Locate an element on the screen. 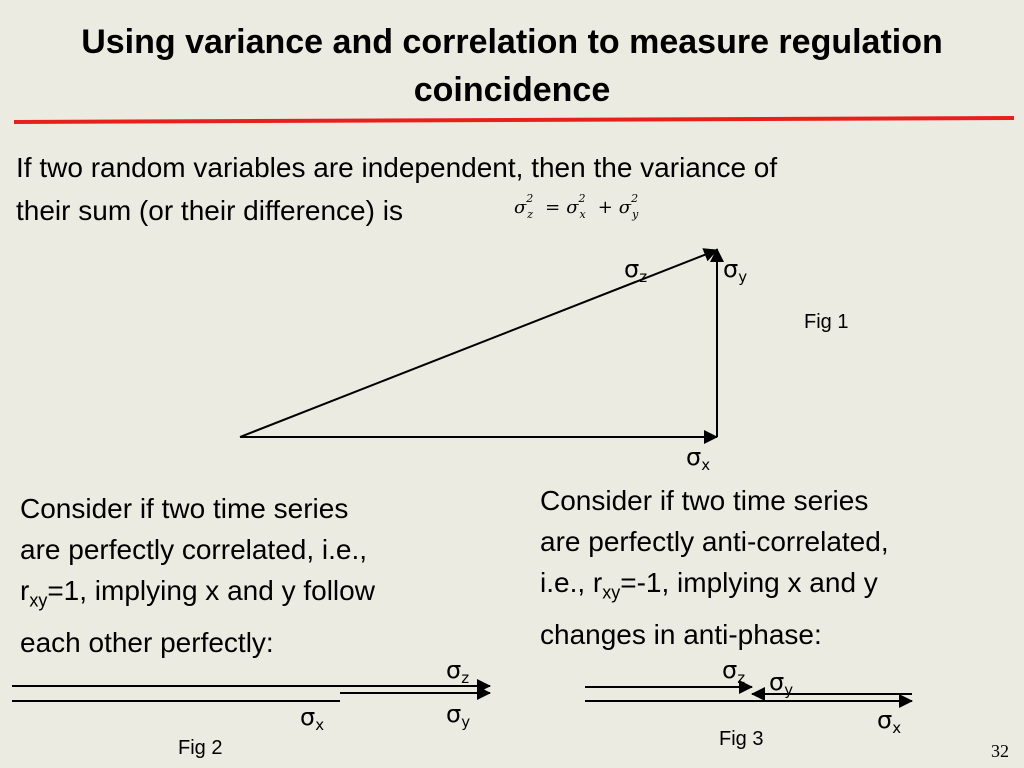  fig1-caption: Fig 1 is located at coordinates (826, 322).